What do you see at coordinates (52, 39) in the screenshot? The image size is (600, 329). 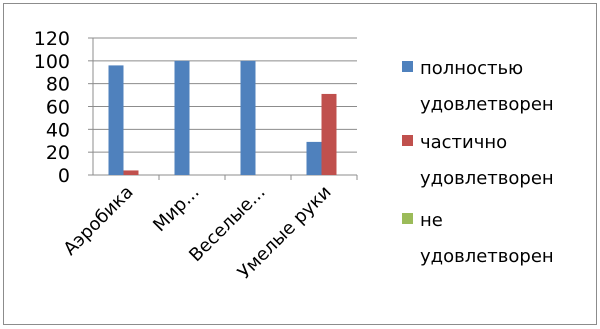 I see `y-tick-label-120: 120` at bounding box center [52, 39].